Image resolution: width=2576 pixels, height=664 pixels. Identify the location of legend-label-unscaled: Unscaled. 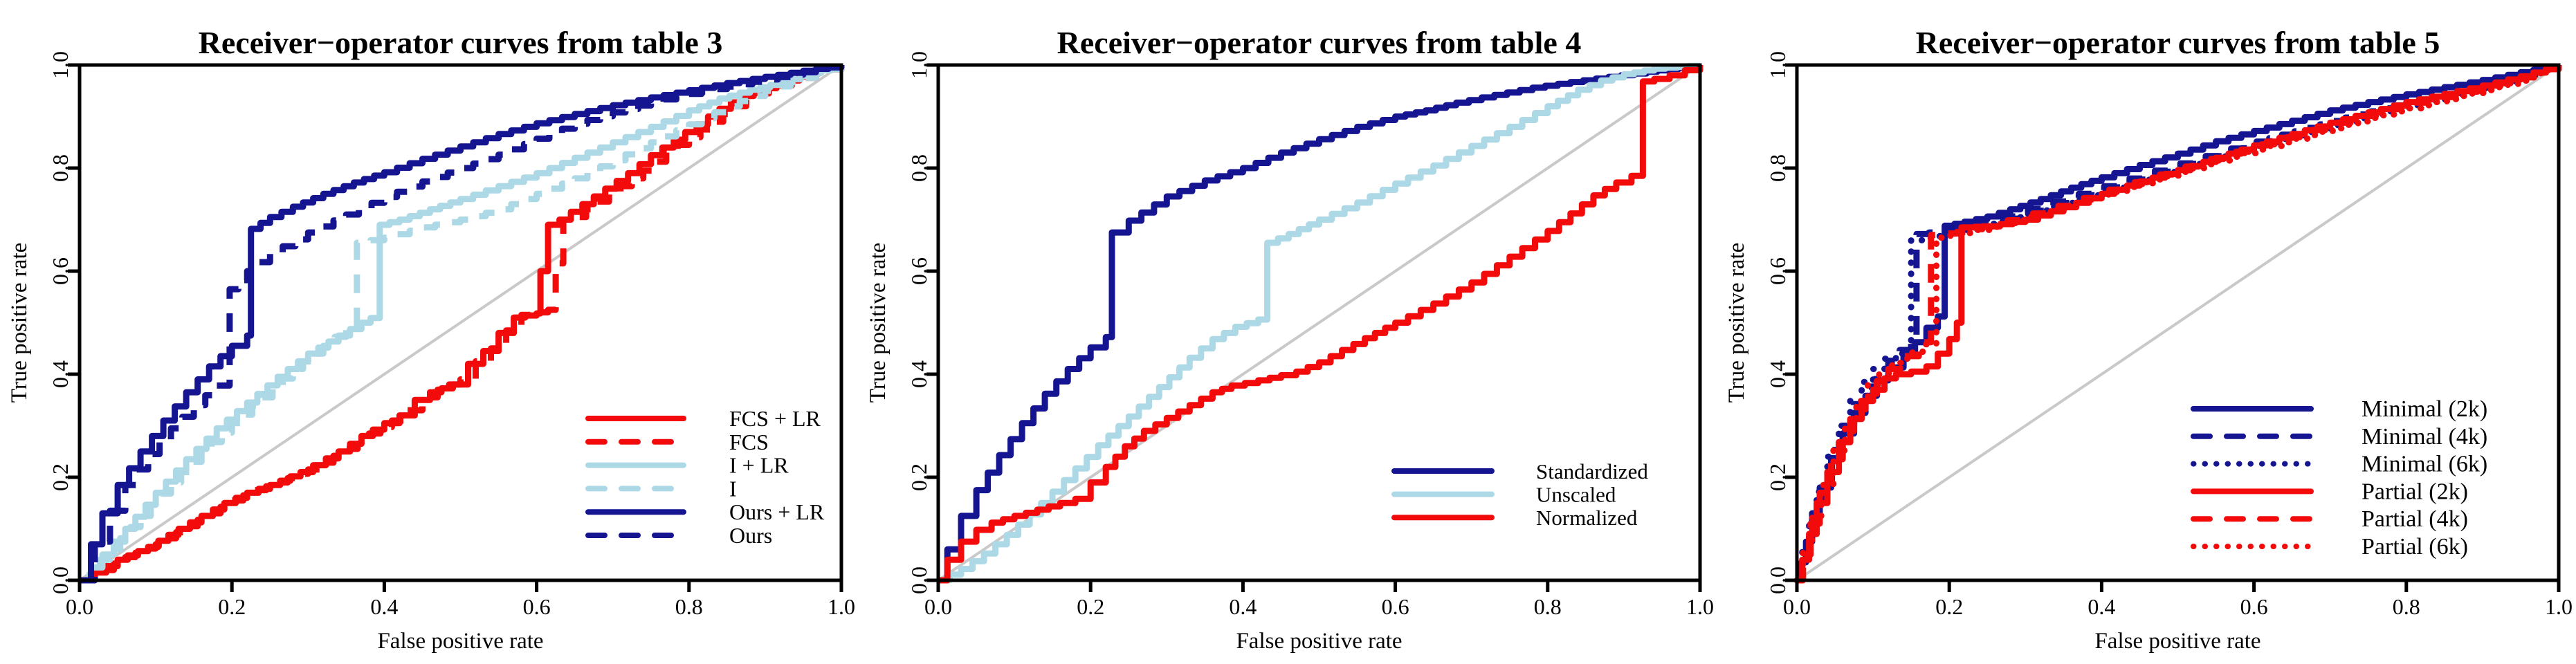
(1576, 495).